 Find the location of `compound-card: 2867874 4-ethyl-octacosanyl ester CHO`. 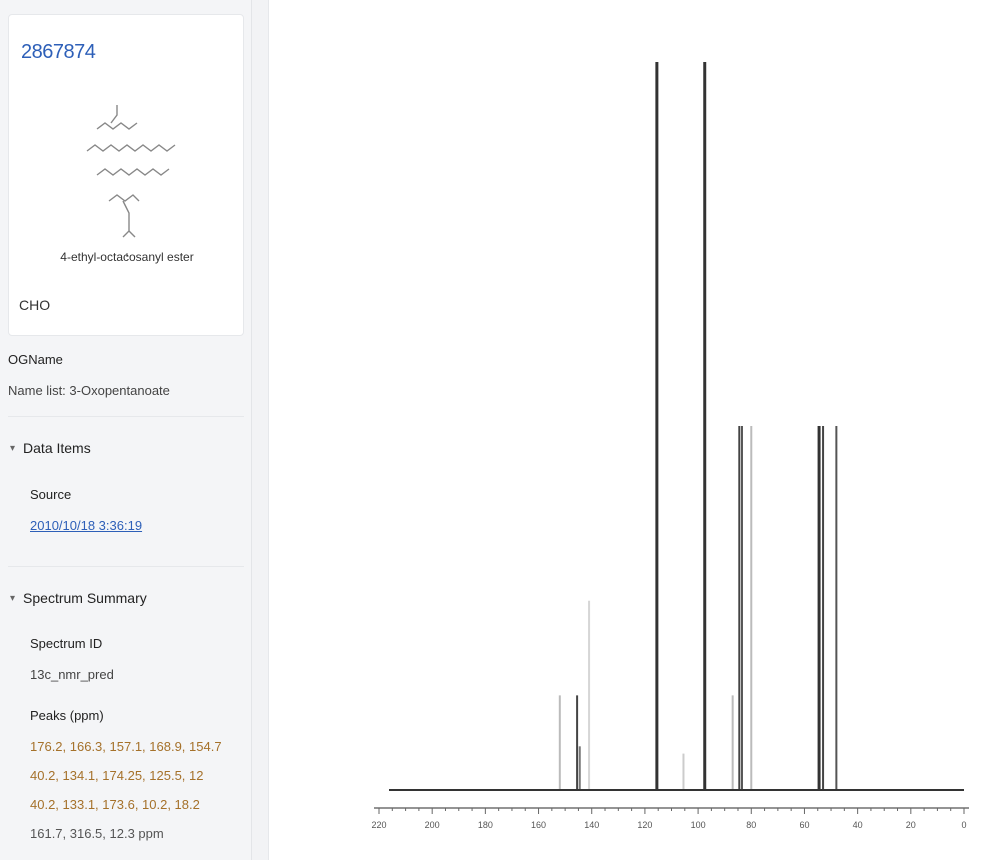

compound-card: 2867874 4-ethyl-octacosanyl ester CHO is located at coordinates (126, 175).